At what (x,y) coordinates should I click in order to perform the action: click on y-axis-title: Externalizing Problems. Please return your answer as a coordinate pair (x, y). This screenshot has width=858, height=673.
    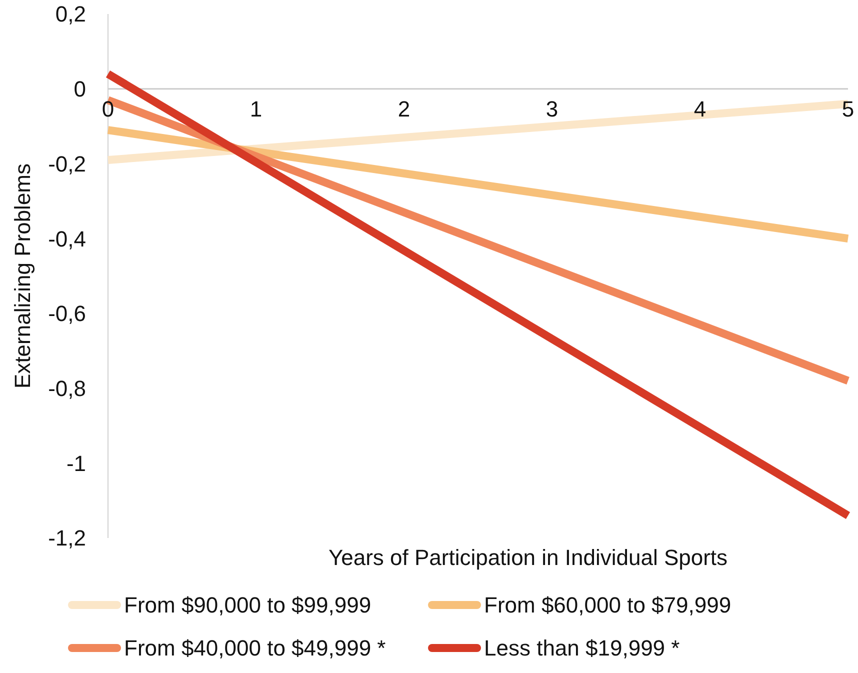
    Looking at the image, I should click on (22, 276).